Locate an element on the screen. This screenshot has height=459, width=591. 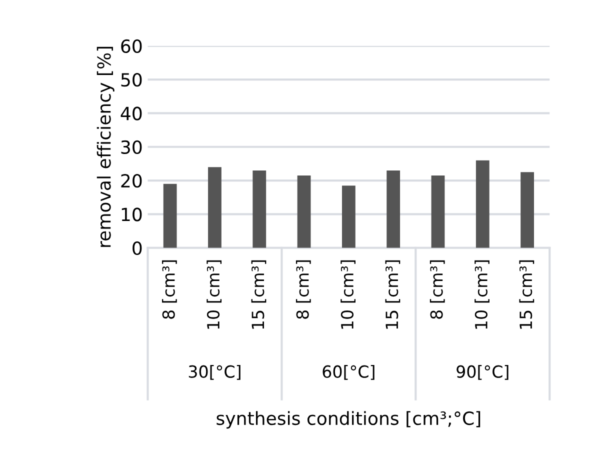
y-tick-label: 40 is located at coordinates (131, 113).